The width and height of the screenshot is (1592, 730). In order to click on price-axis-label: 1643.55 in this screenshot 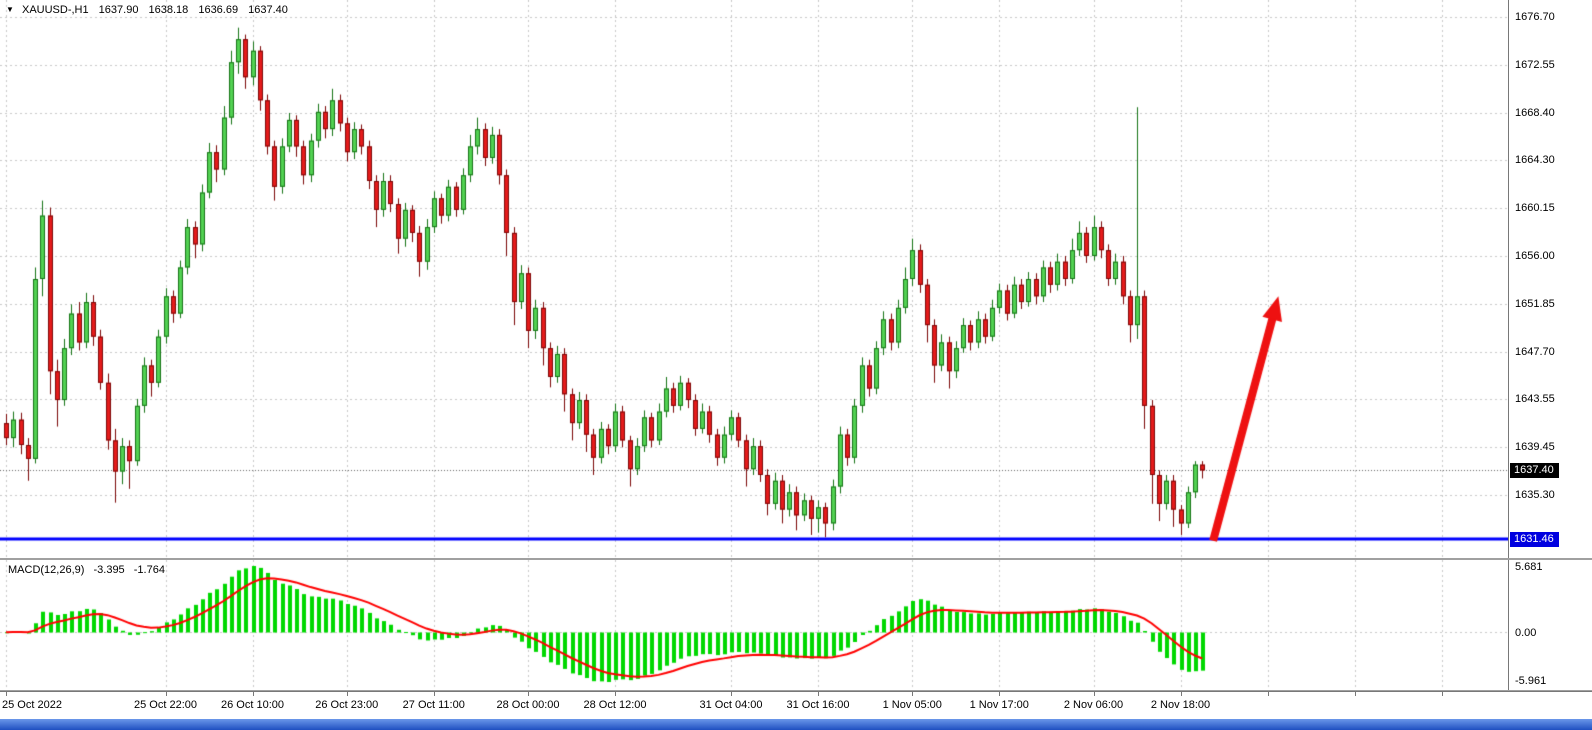, I will do `click(1535, 399)`.